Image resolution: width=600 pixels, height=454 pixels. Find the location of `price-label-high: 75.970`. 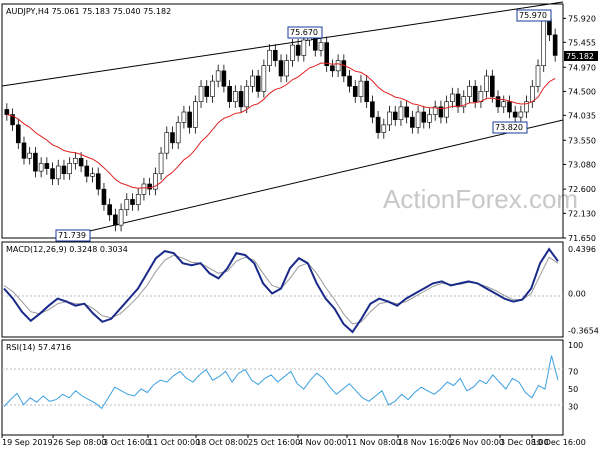

price-label-high: 75.970 is located at coordinates (534, 15).